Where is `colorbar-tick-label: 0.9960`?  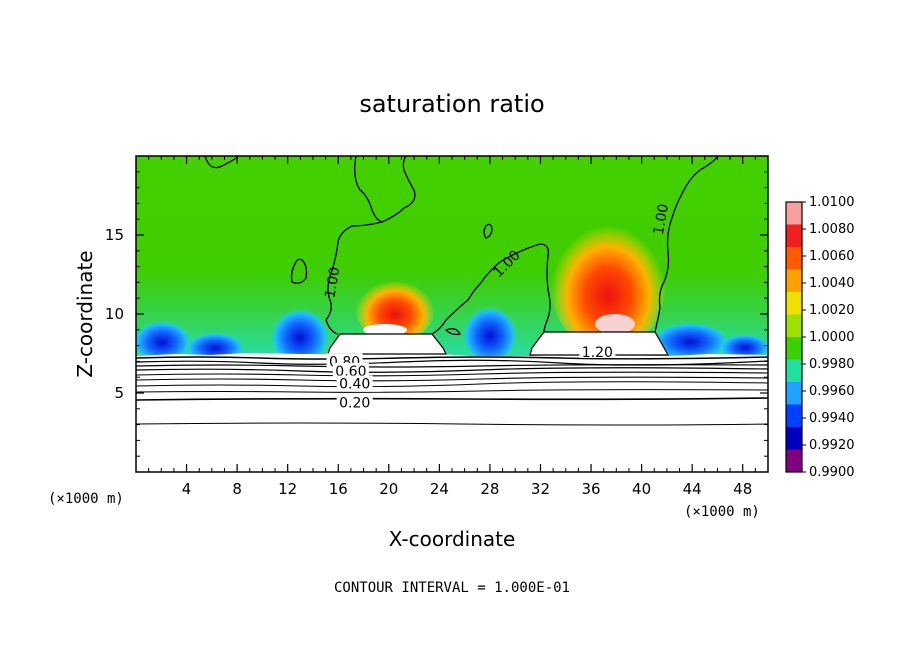
colorbar-tick-label: 0.9960 is located at coordinates (832, 391).